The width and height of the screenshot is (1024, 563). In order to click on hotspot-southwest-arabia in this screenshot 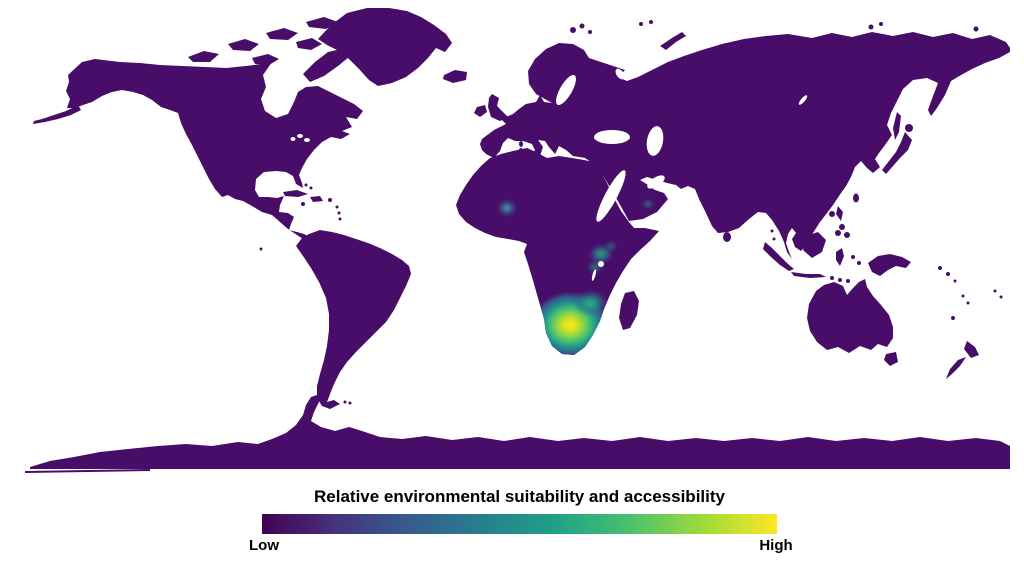, I will do `click(648, 204)`.